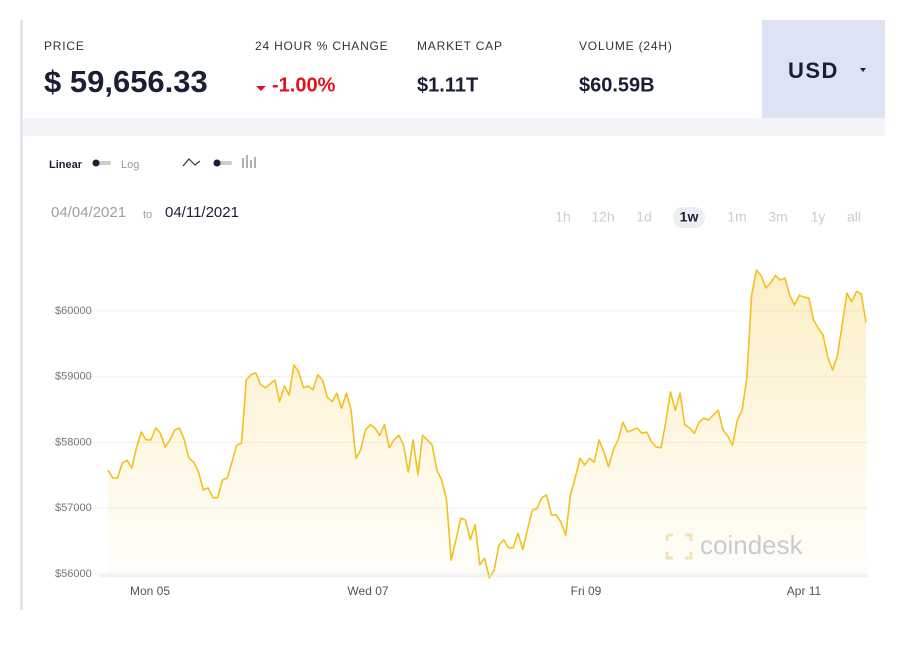  What do you see at coordinates (21, 315) in the screenshot?
I see `left-rule` at bounding box center [21, 315].